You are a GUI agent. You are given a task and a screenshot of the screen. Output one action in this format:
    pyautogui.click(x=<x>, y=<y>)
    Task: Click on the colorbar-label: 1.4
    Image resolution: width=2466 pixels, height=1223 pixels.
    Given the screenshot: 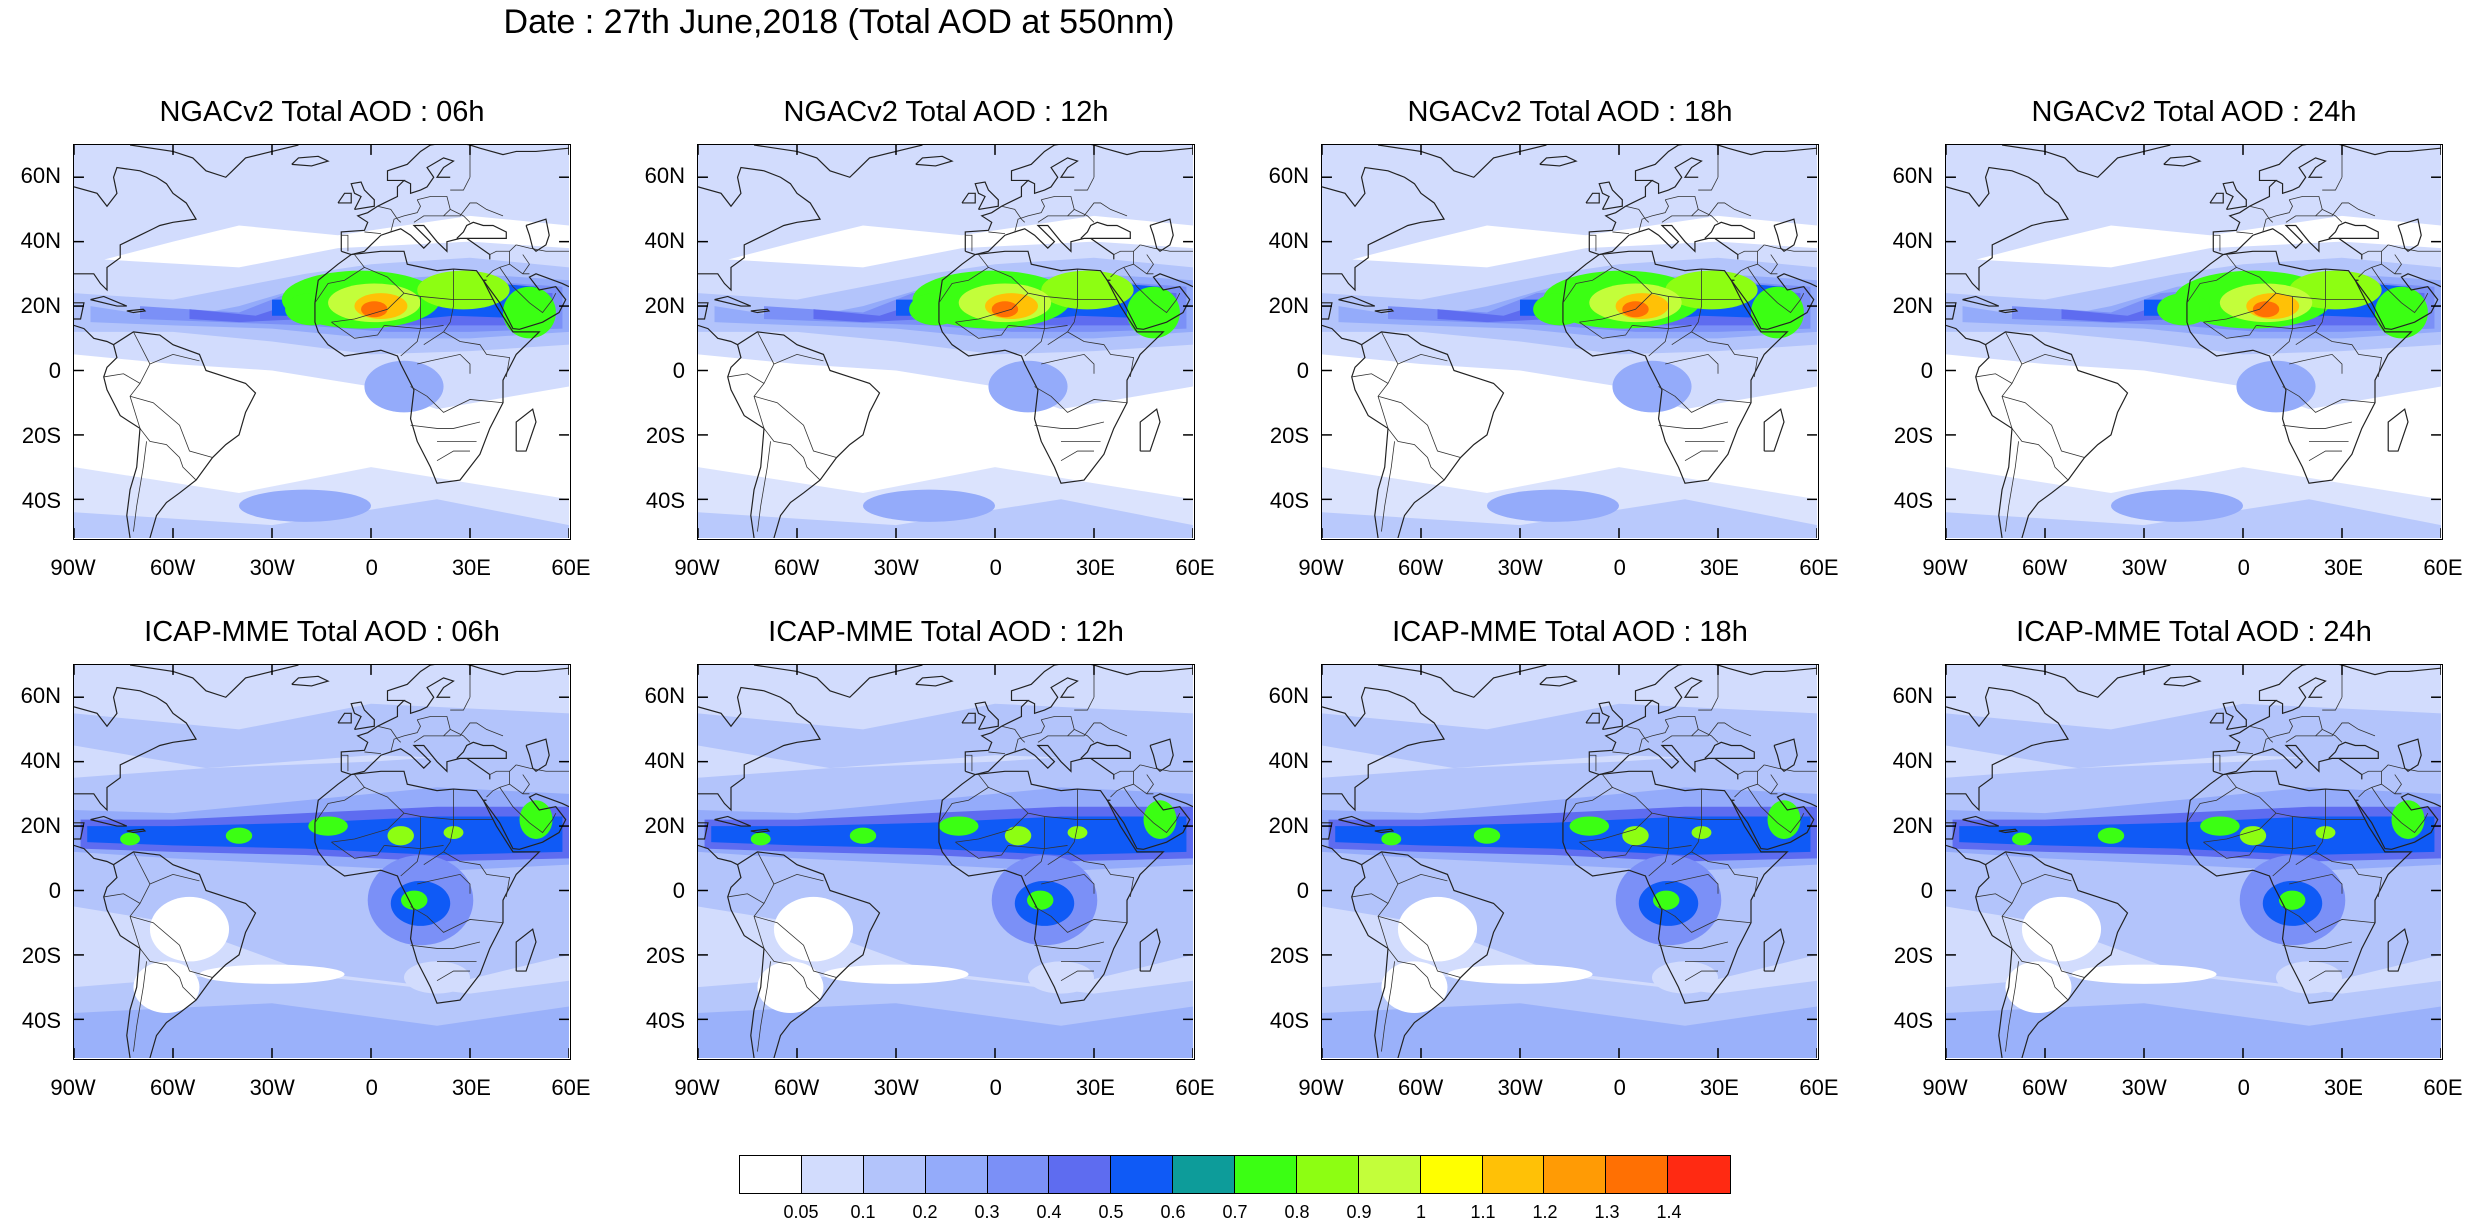 What is the action you would take?
    pyautogui.click(x=1669, y=1212)
    